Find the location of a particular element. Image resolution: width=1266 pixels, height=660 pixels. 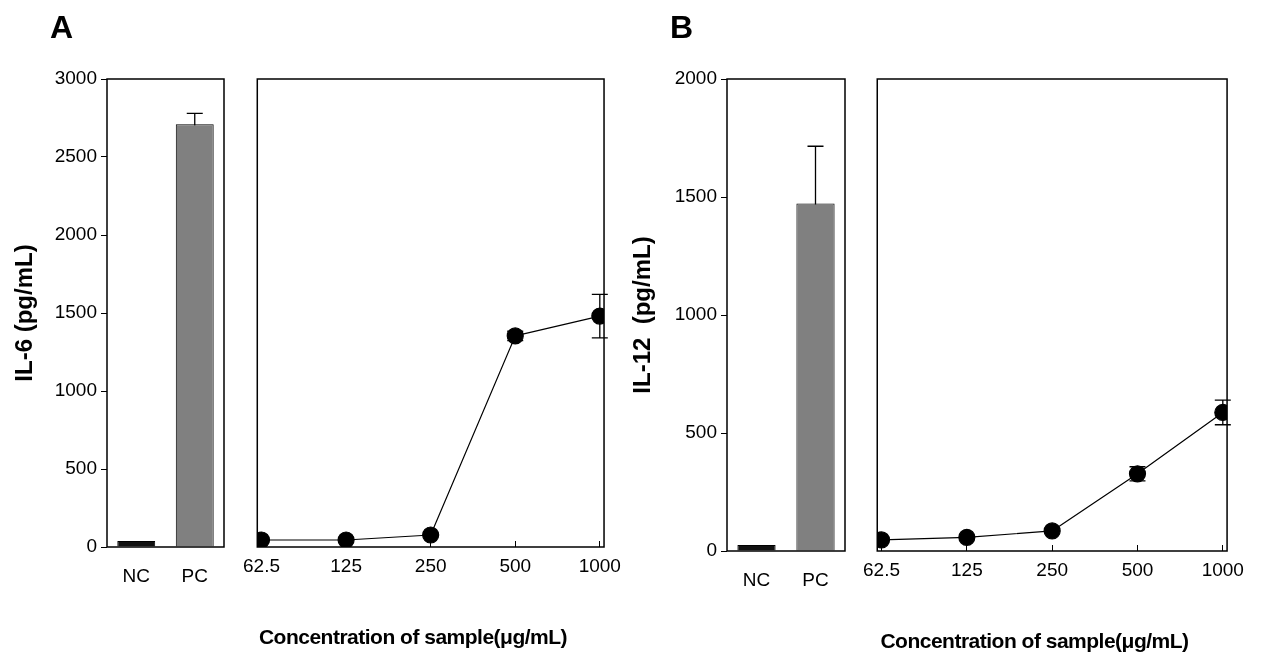

chart-title: B is located at coordinates (682, 27).